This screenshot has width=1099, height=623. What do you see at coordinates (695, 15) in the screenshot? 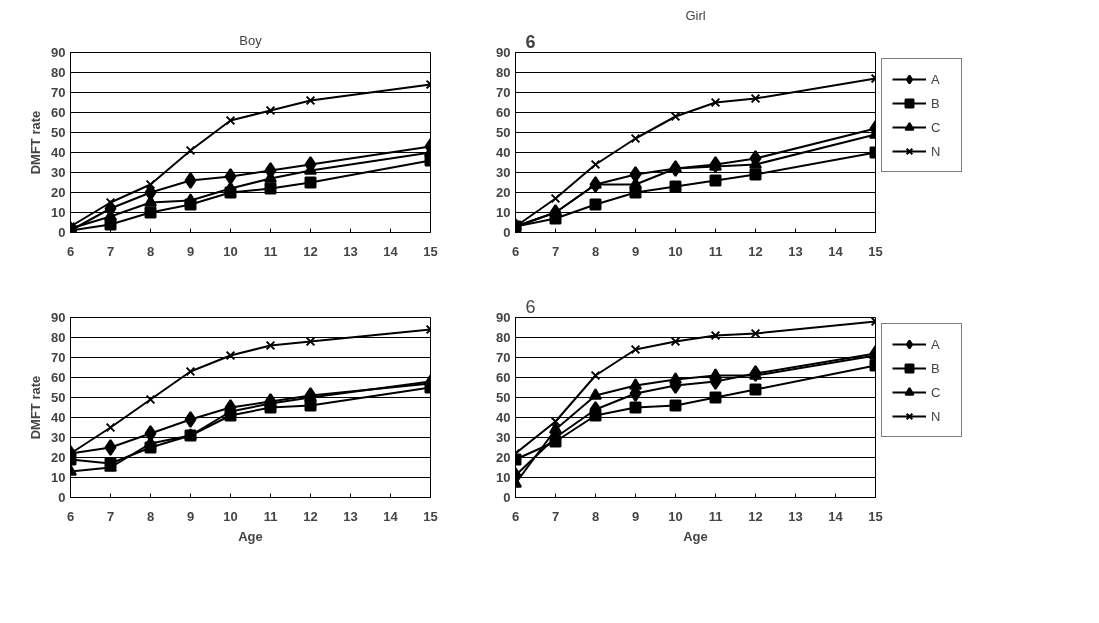
I see `chart-title: Girl` at bounding box center [695, 15].